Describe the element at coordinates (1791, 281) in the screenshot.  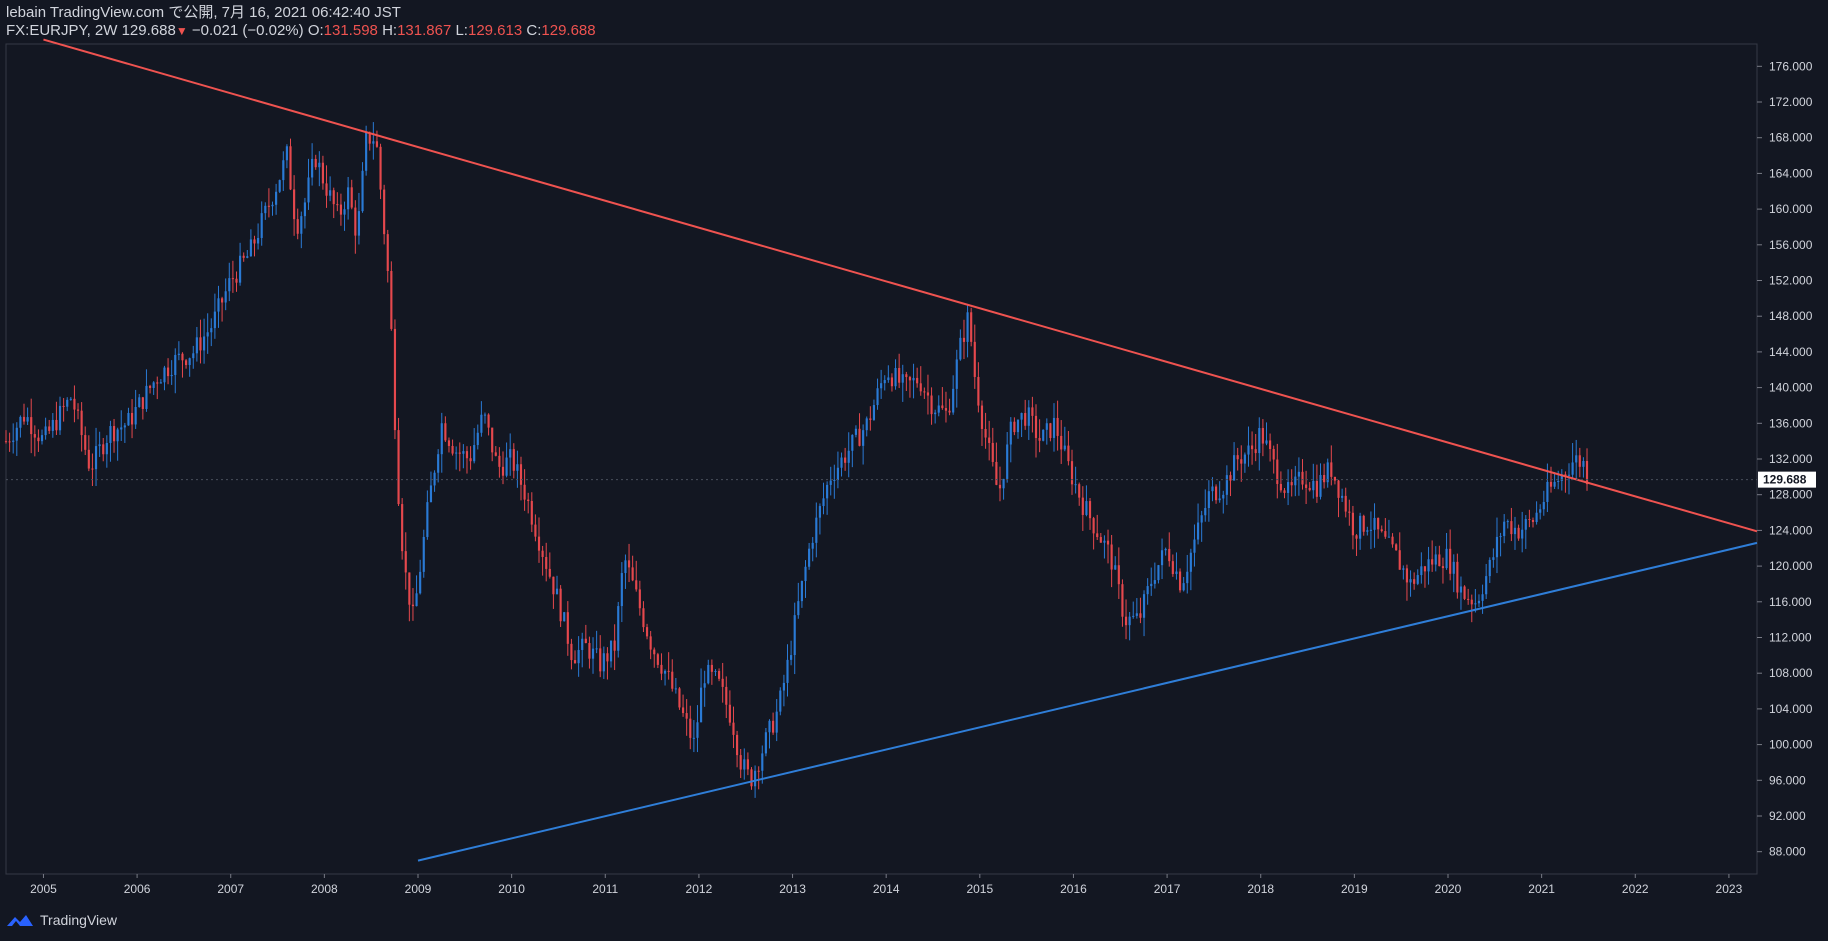
I see `y-tick-label: 152.000` at that location.